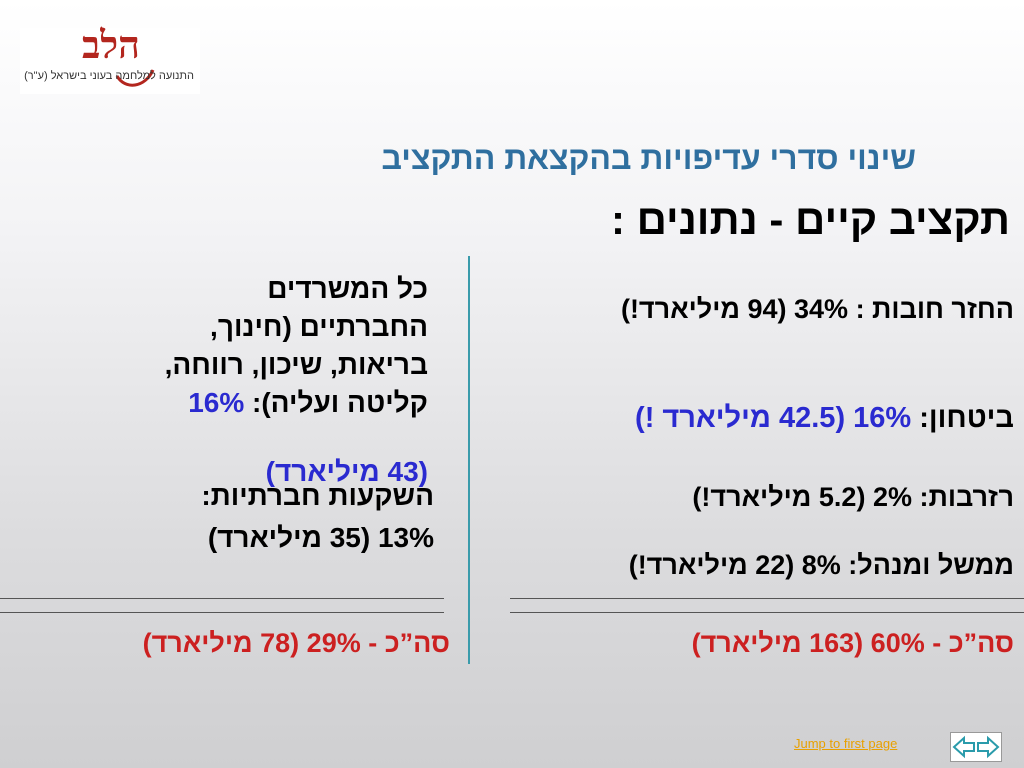  What do you see at coordinates (346, 471) in the screenshot?
I see `social-amount: (43 מיליארד)` at bounding box center [346, 471].